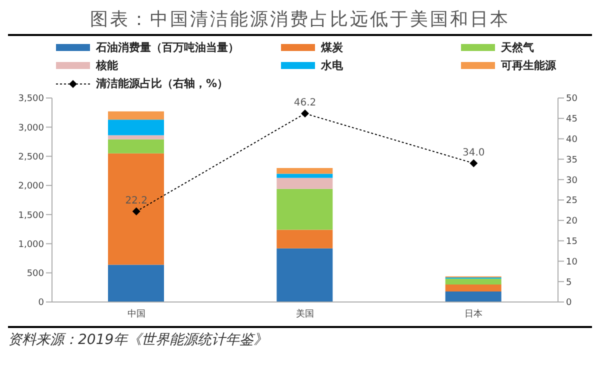 Image resolution: width=600 pixels, height=374 pixels. I want to click on y2-tick-label: 5, so click(569, 283).